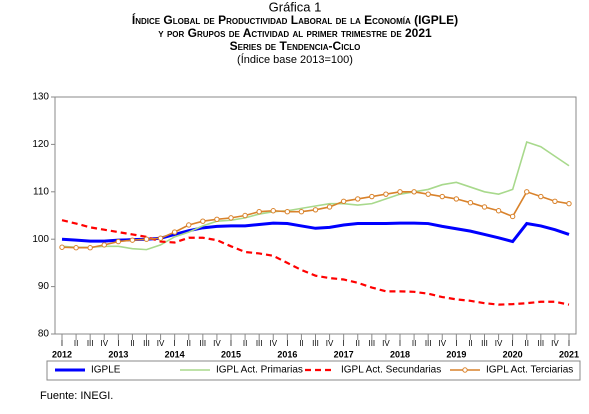 This screenshot has width=589, height=414. What do you see at coordinates (40, 239) in the screenshot?
I see `y-tick-label: 100` at bounding box center [40, 239].